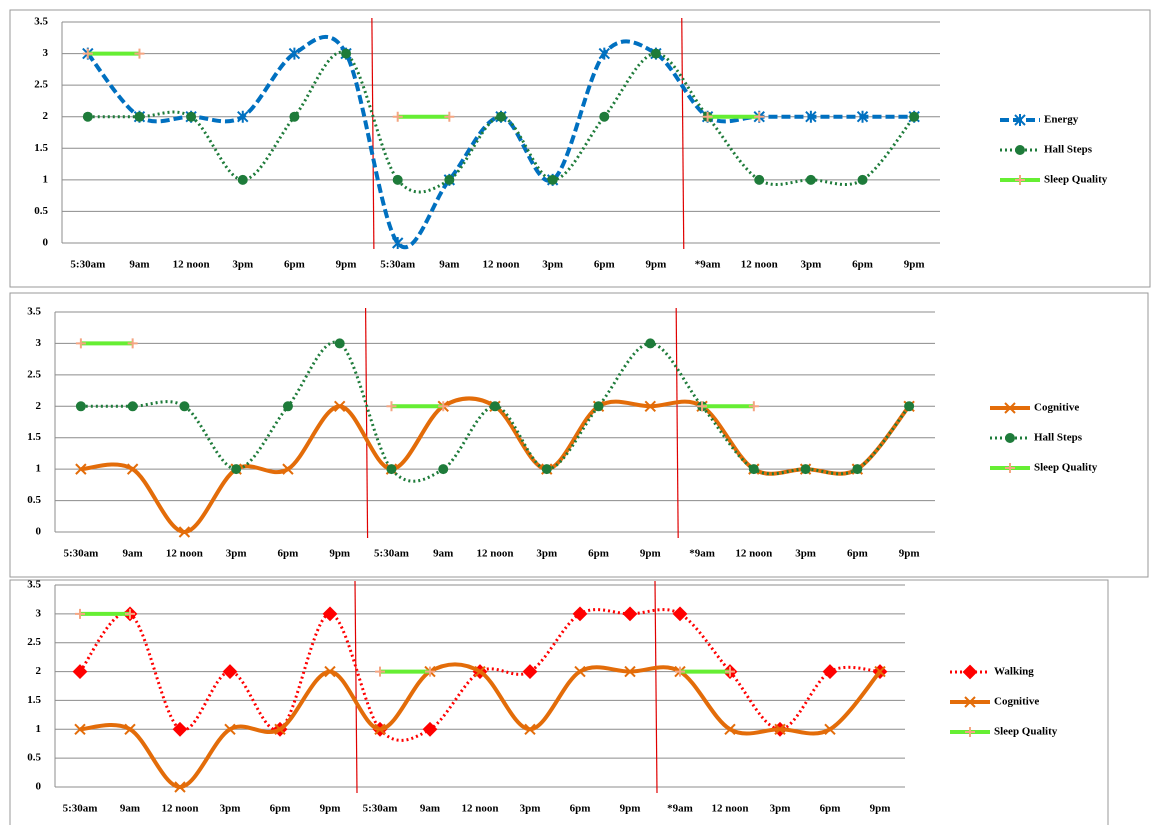  I want to click on y-tick-label: 2.5, so click(41, 85).